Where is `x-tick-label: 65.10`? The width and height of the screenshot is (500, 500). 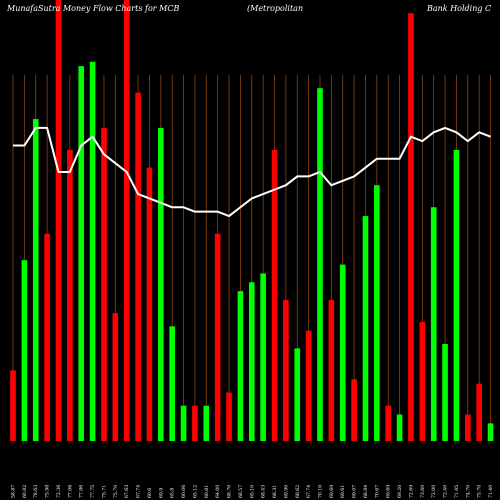 x-tick-label: 65.10 is located at coordinates (252, 491).